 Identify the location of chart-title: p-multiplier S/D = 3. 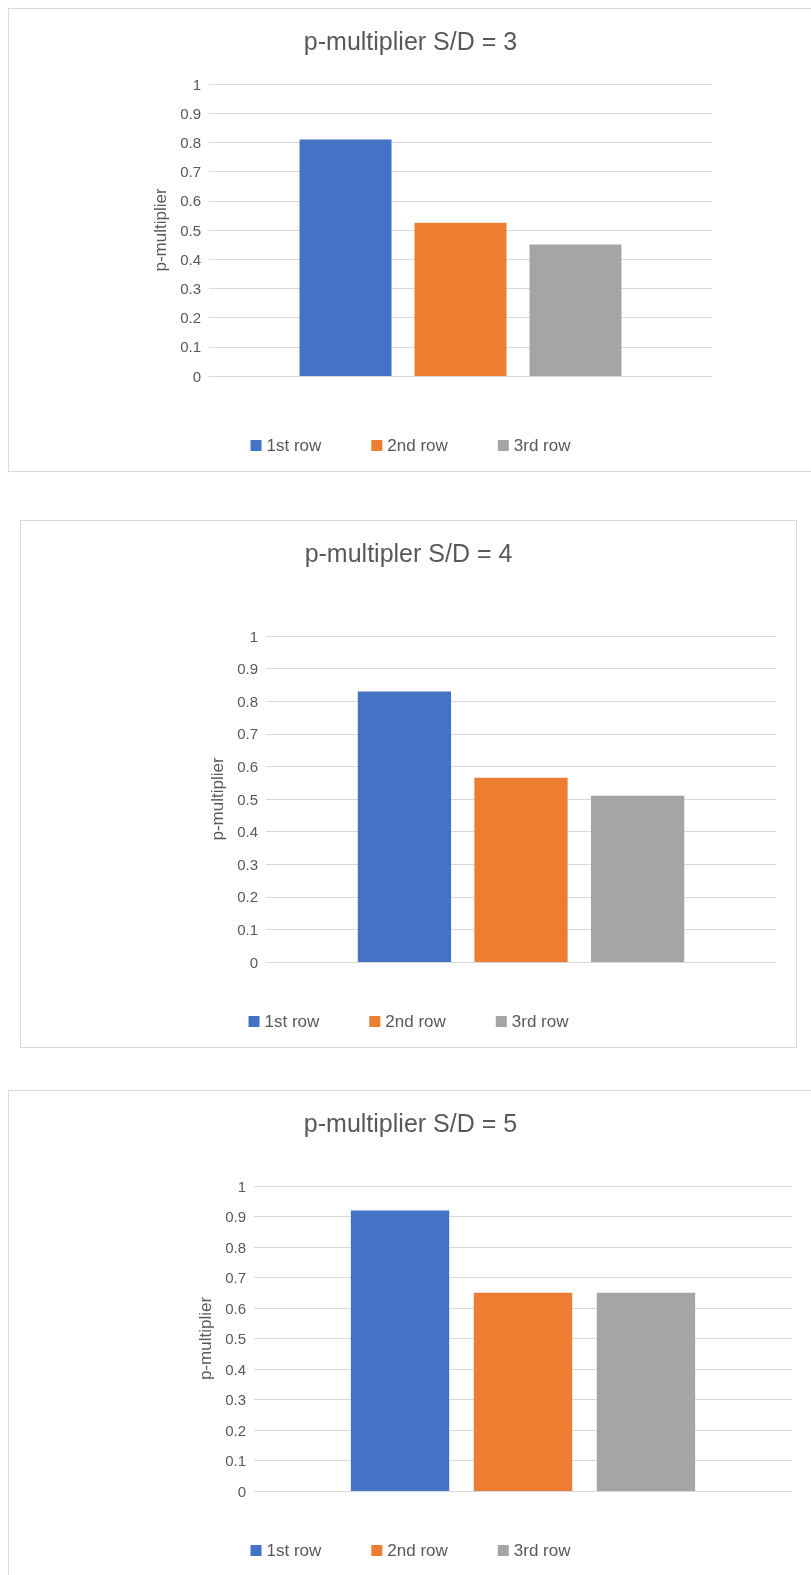
(410, 40).